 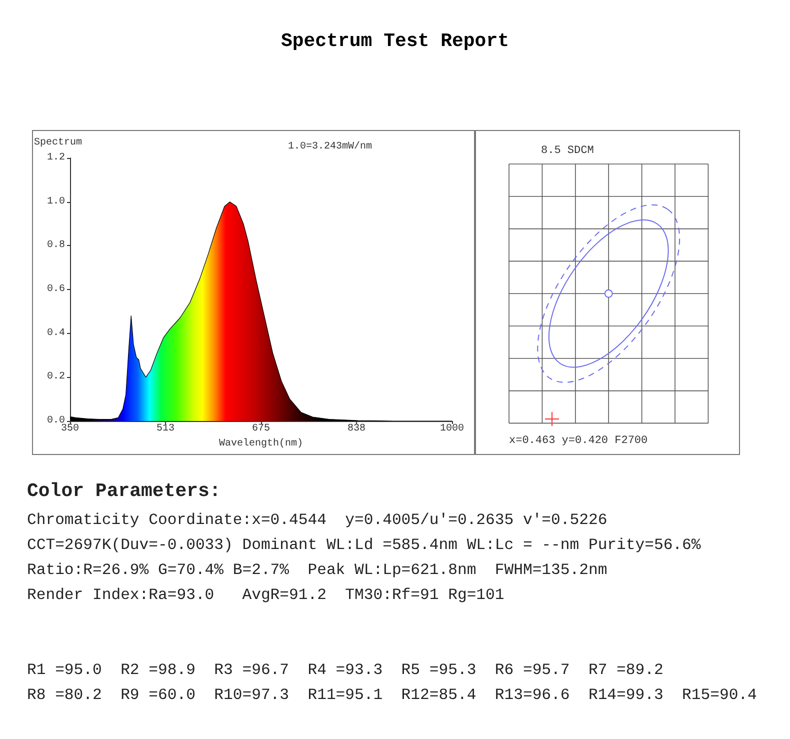 What do you see at coordinates (330, 146) in the screenshot?
I see `text: 1.0=3.243mW/nm` at bounding box center [330, 146].